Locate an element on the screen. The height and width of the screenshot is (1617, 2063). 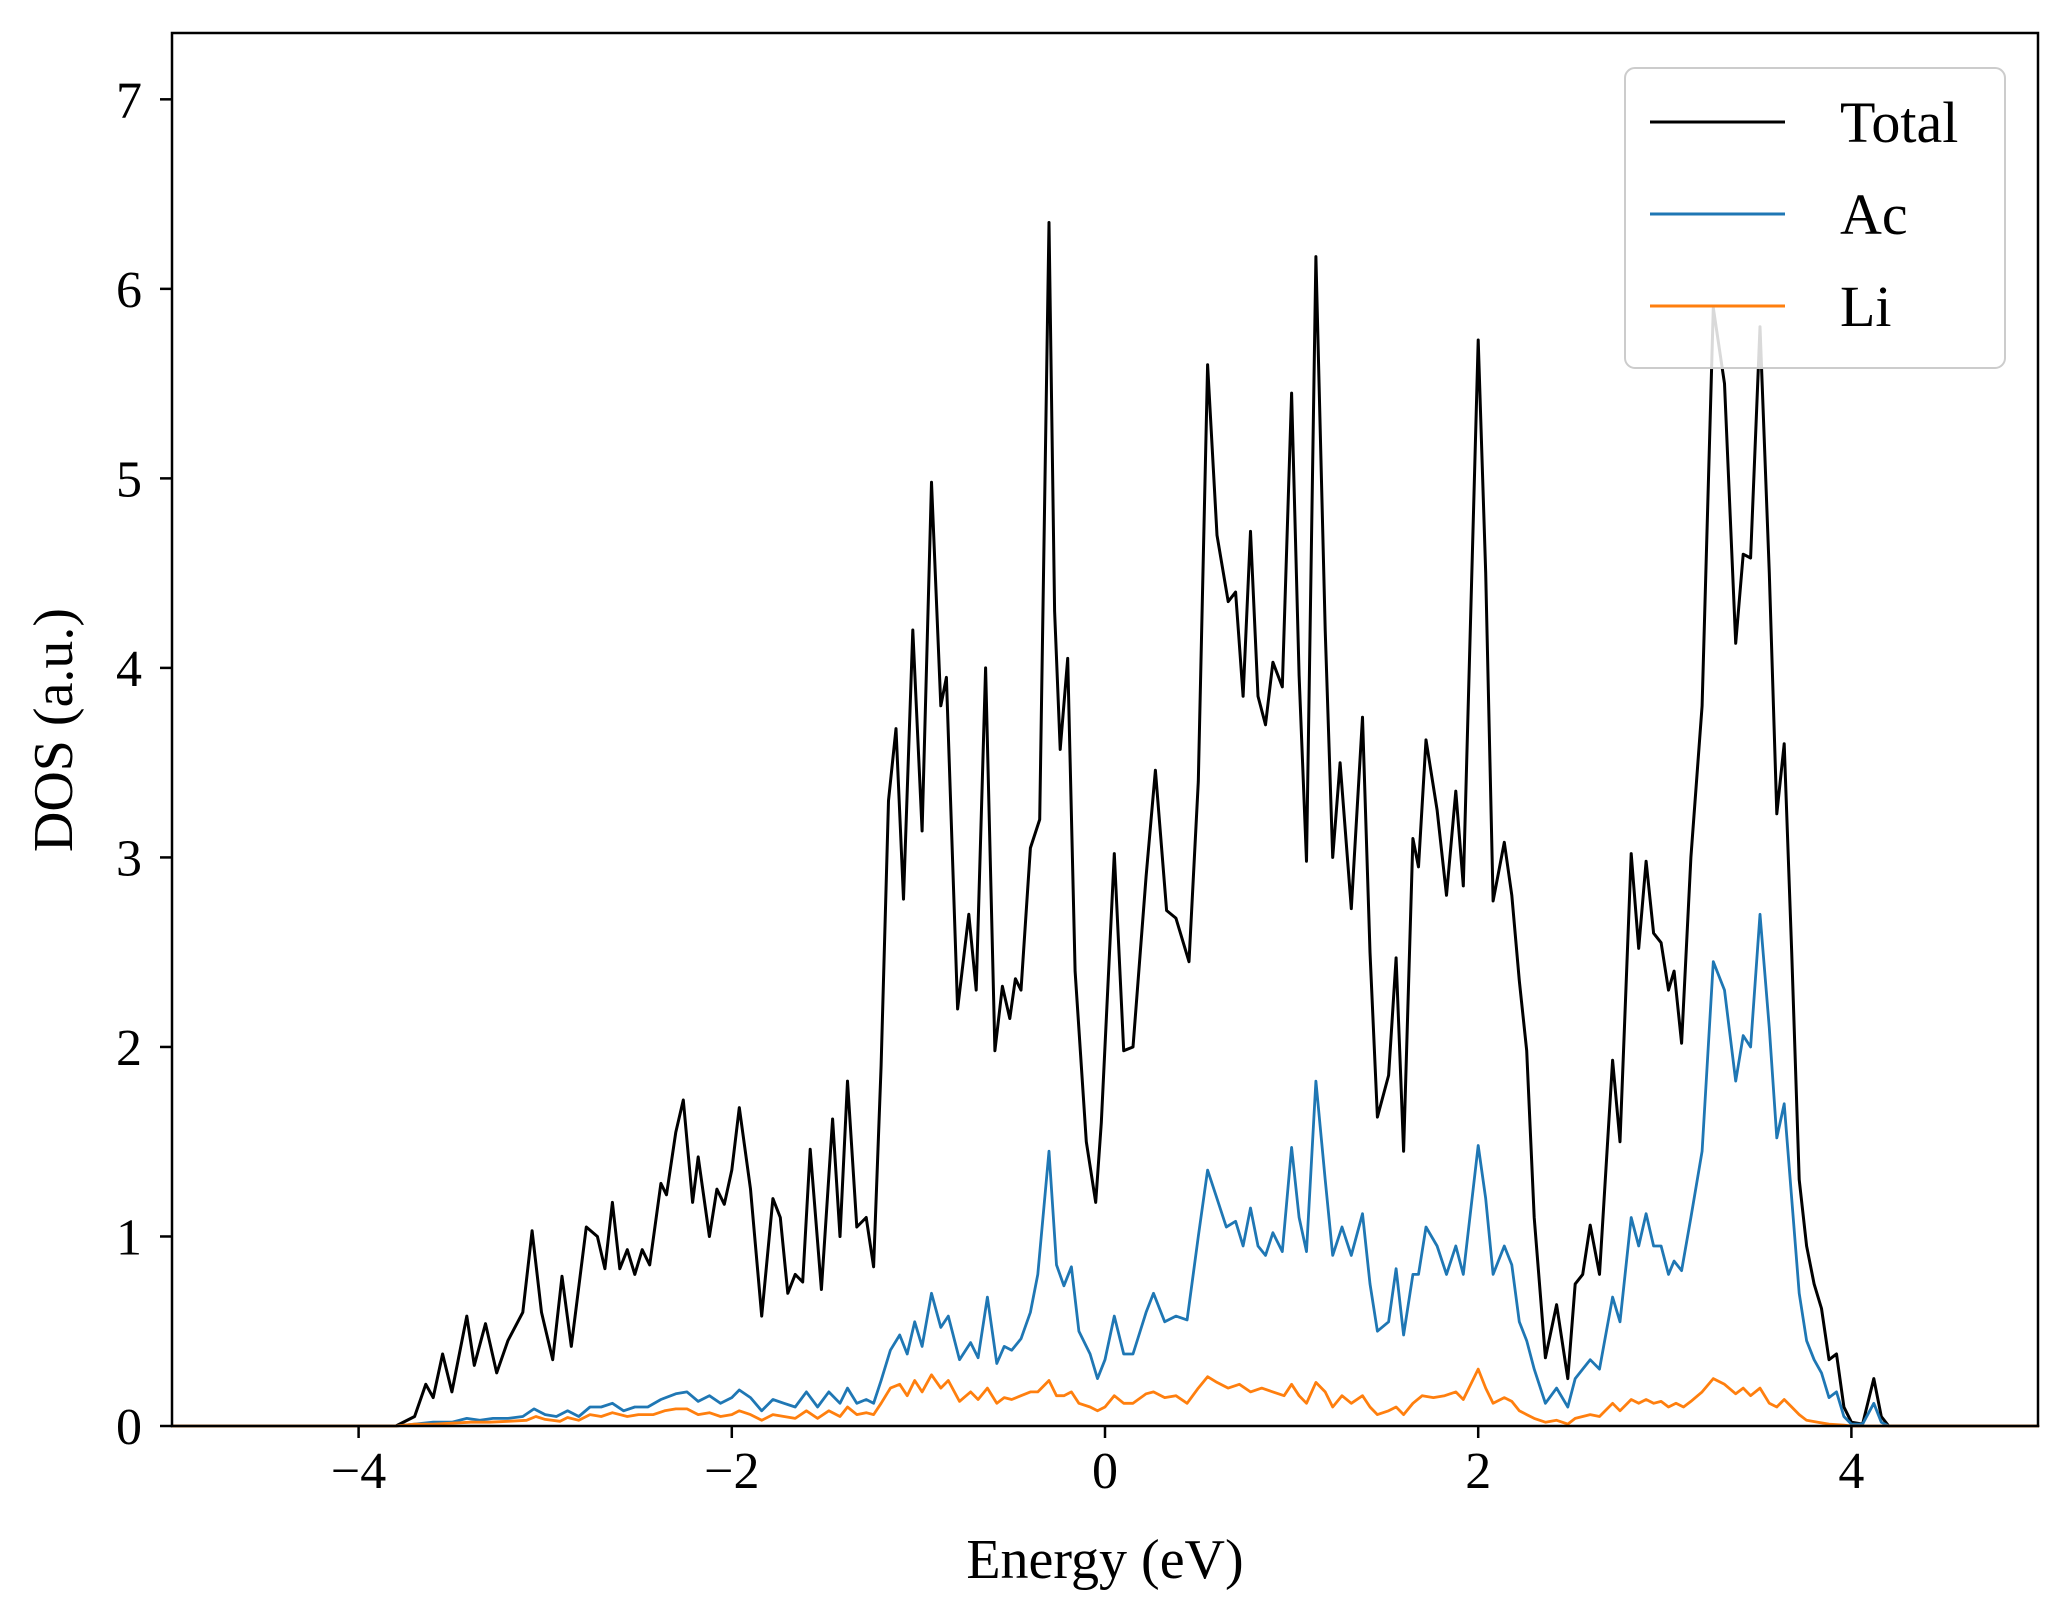
y-axis-label: DOS (a.u.) is located at coordinates (54, 730).